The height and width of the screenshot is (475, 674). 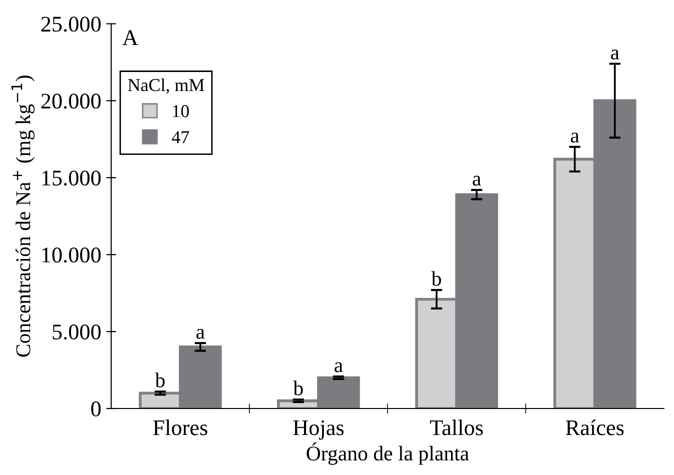 What do you see at coordinates (76, 332) in the screenshot?
I see `y-tick-label: 5.000` at bounding box center [76, 332].